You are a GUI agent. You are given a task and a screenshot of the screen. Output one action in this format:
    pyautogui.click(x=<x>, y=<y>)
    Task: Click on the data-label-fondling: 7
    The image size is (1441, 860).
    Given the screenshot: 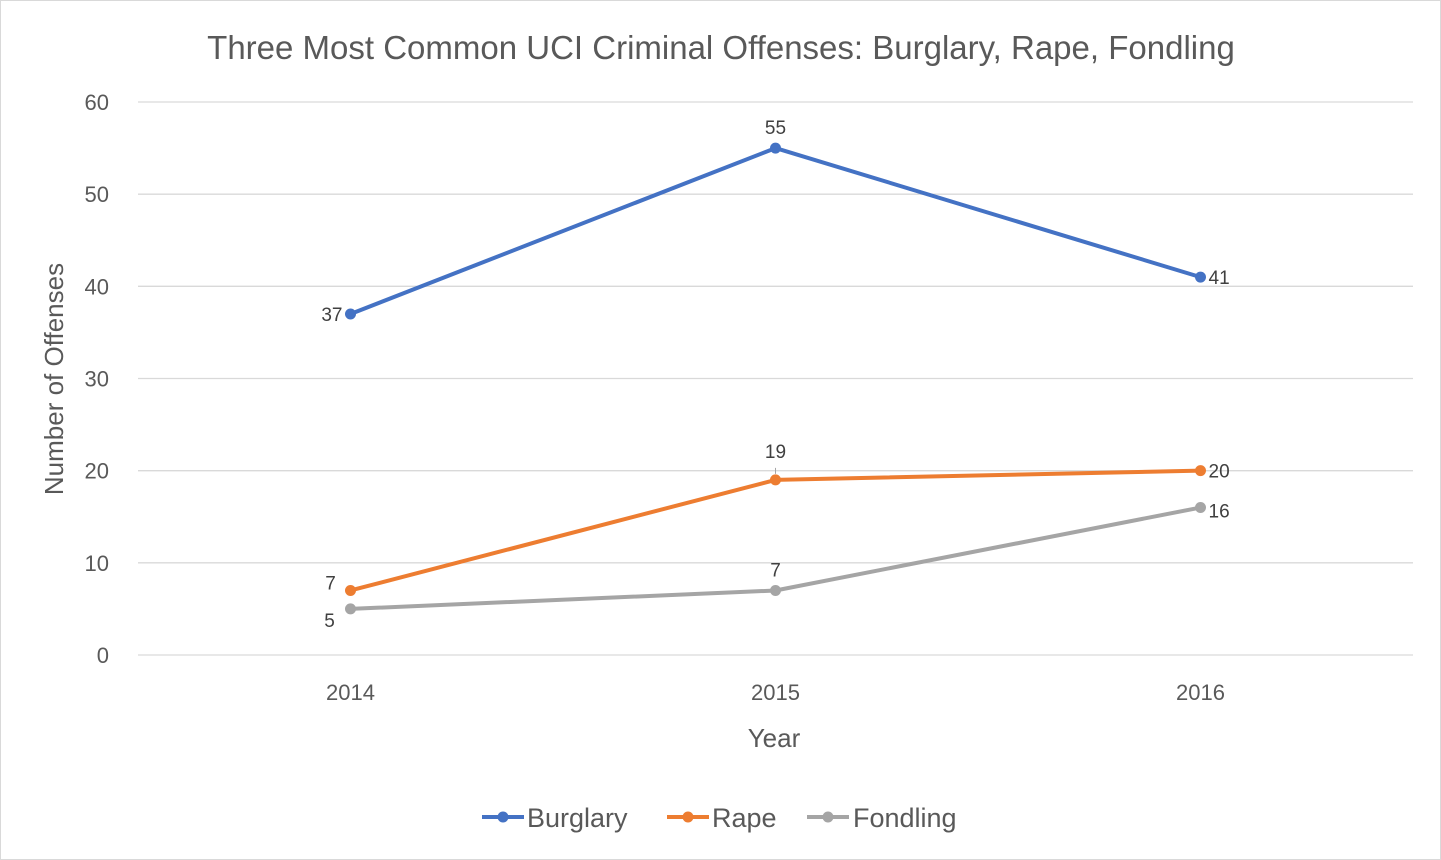 What is the action you would take?
    pyautogui.click(x=775, y=570)
    